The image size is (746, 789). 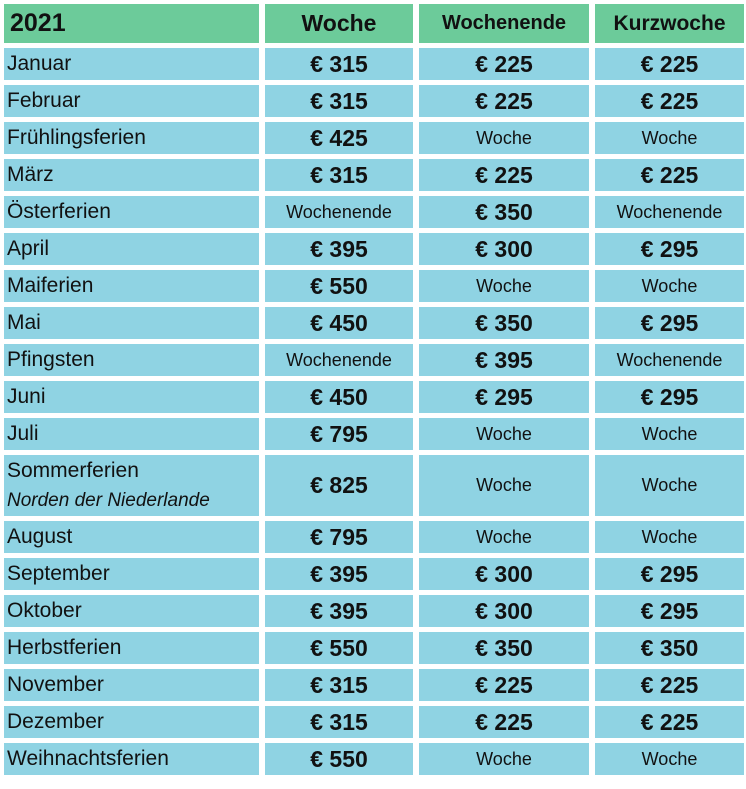 What do you see at coordinates (131, 397) in the screenshot?
I see `row-label: Juni` at bounding box center [131, 397].